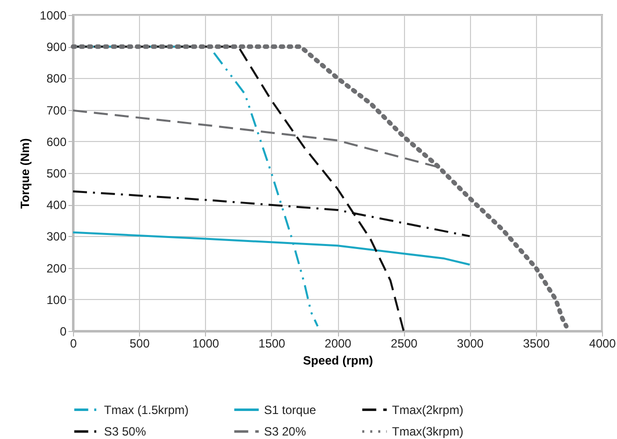 The image size is (617, 439). What do you see at coordinates (206, 343) in the screenshot?
I see `x-tick-label: 1000` at bounding box center [206, 343].